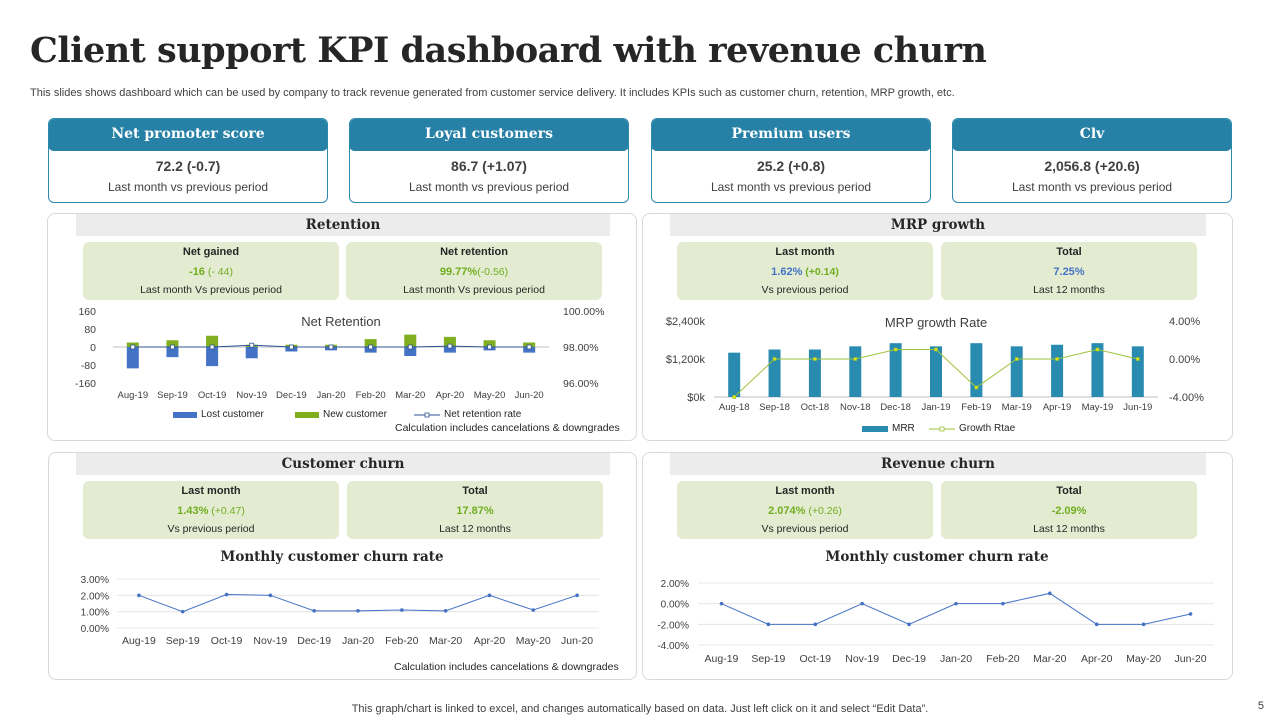 The image size is (1280, 720). I want to click on cc-last-month-value: 1.43% (+0.47), so click(211, 511).